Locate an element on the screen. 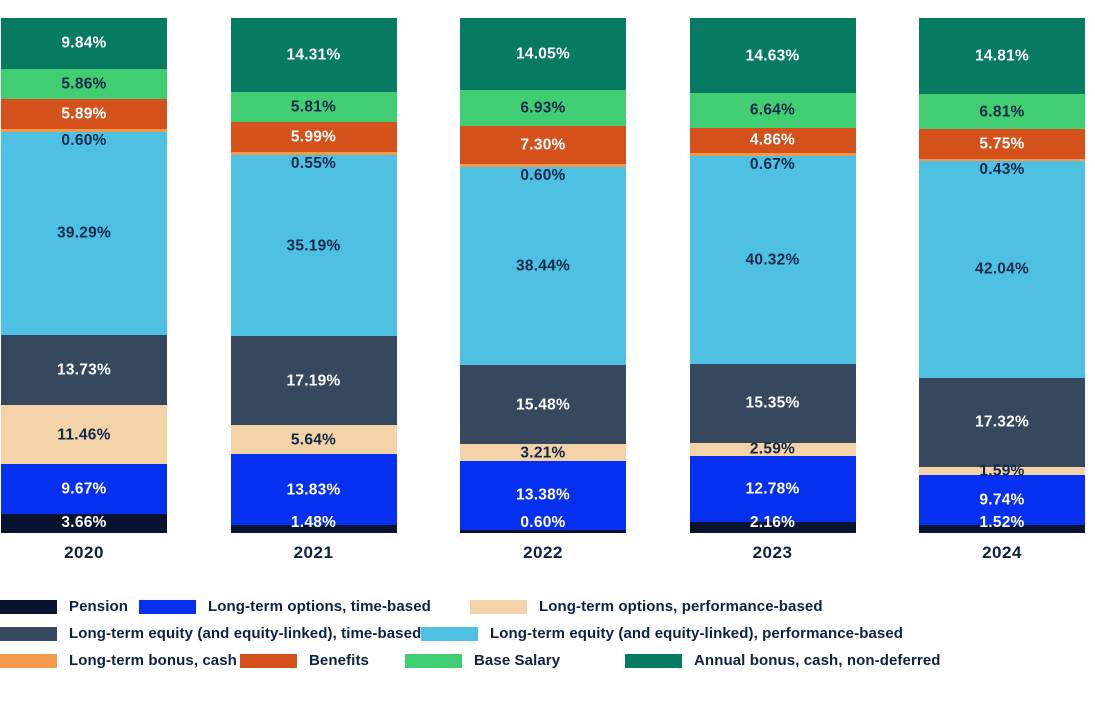 This screenshot has height=716, width=1095. bar-segment: 17.32% is located at coordinates (1002, 422).